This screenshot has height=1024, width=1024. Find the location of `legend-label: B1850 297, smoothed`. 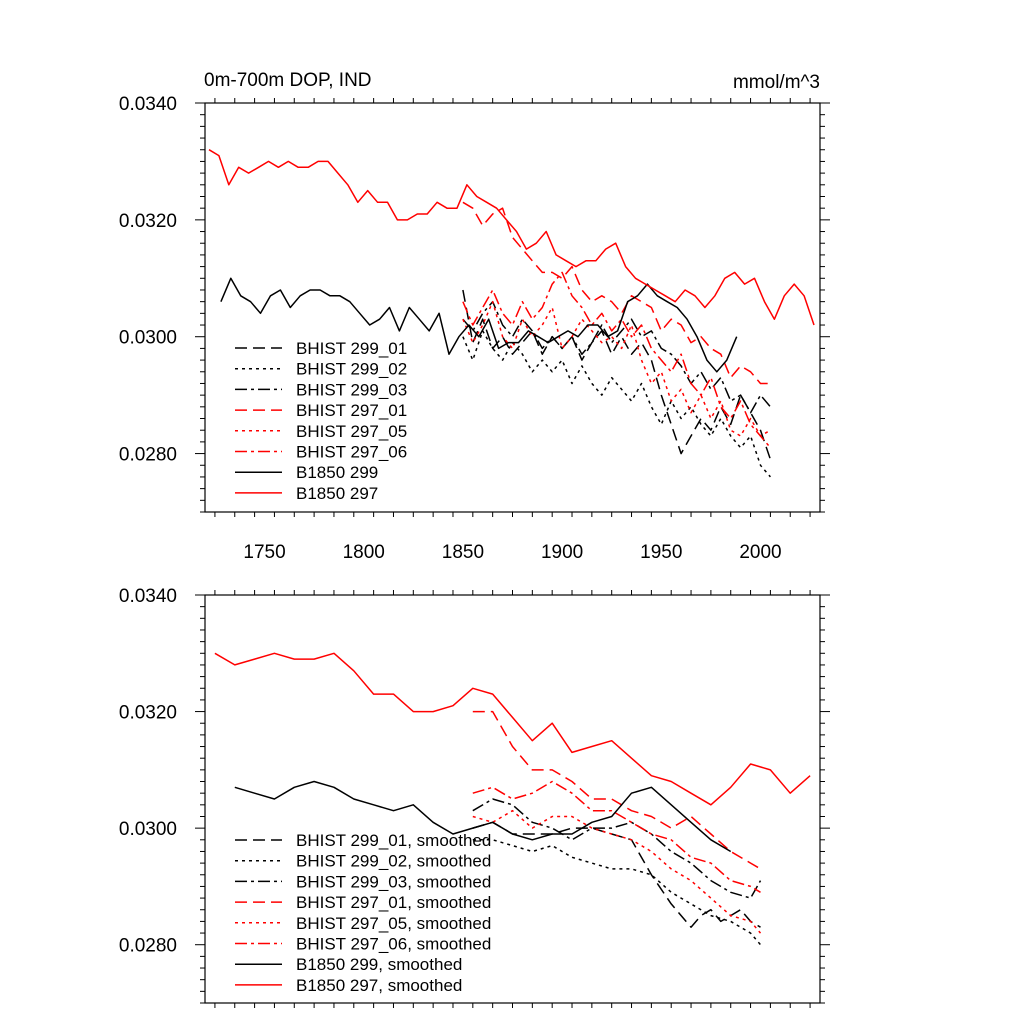

legend-label: B1850 297, smoothed is located at coordinates (379, 985).